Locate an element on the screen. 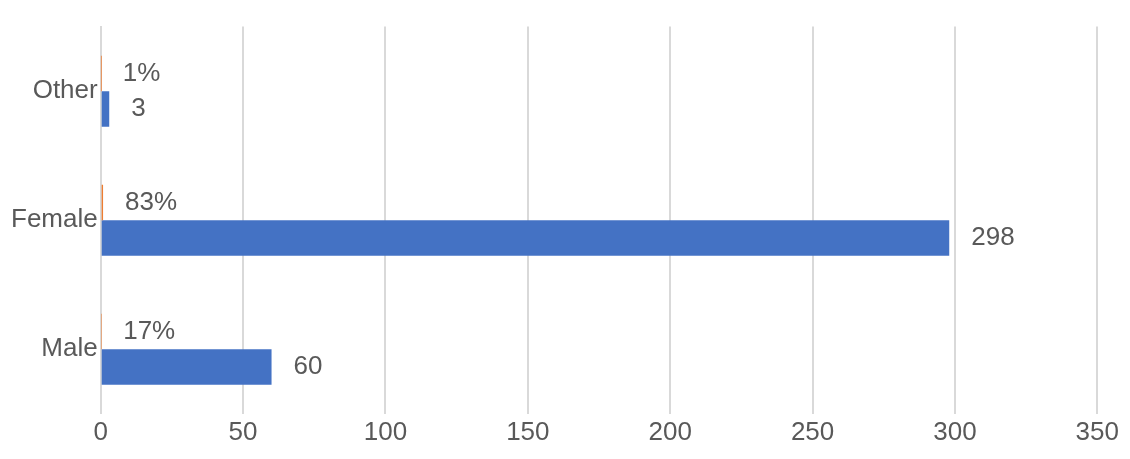 This screenshot has height=459, width=1130. x-tick-label: 200 is located at coordinates (670, 430).